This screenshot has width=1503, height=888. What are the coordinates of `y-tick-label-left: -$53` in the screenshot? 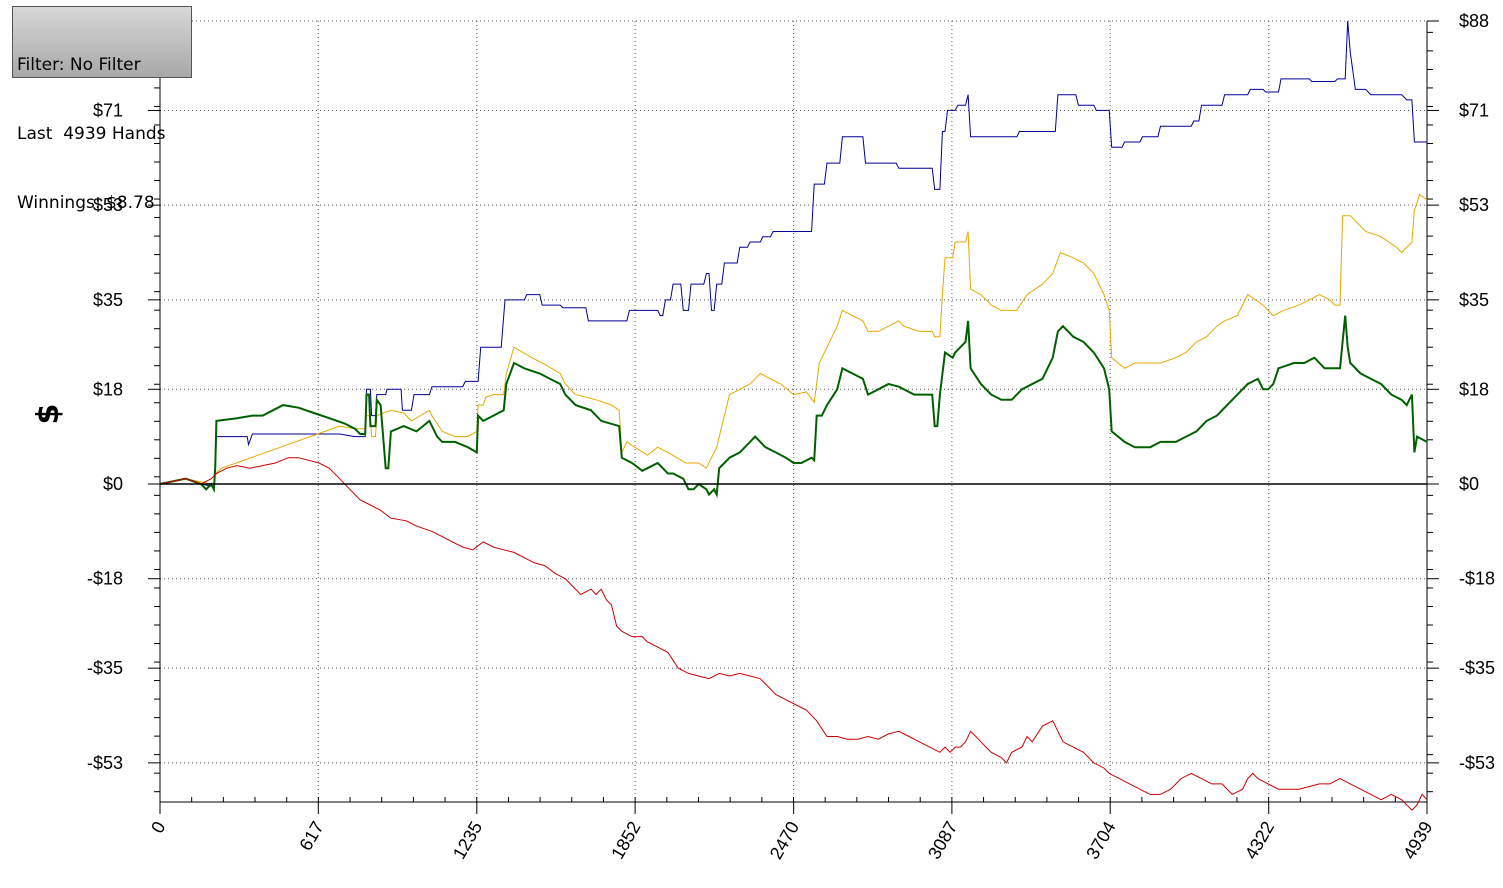 It's located at (105, 763).